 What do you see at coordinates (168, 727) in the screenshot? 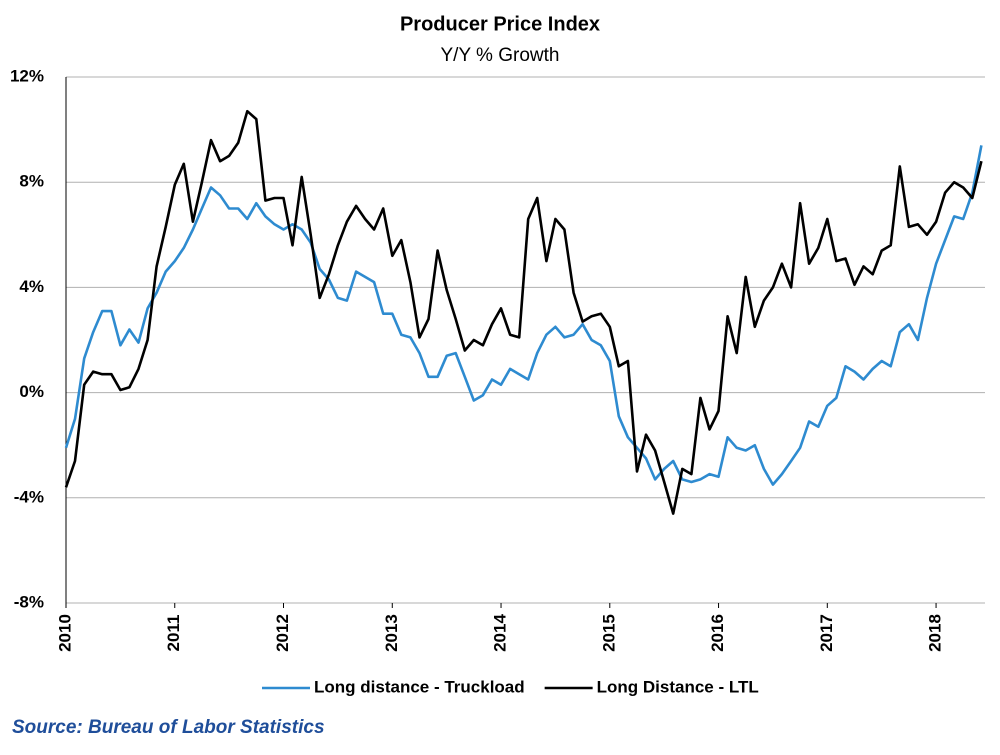
I see `source-note: Source: Bureau of Labor Statistics` at bounding box center [168, 727].